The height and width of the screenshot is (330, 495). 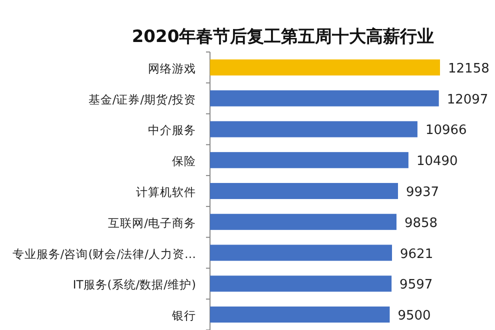 What do you see at coordinates (437, 162) in the screenshot?
I see `data-label: 10490` at bounding box center [437, 162].